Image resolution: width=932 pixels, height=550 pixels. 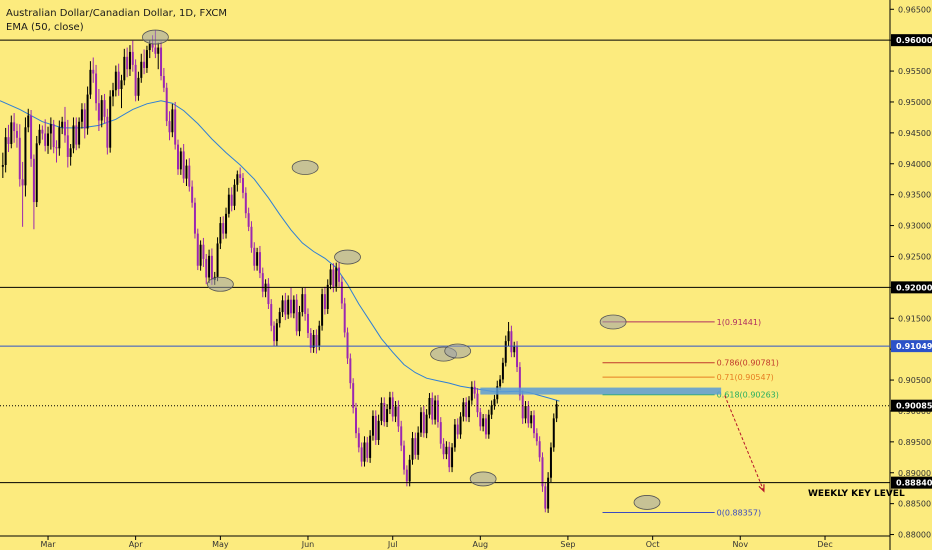 I want to click on price-badge, so click(x=911, y=482).